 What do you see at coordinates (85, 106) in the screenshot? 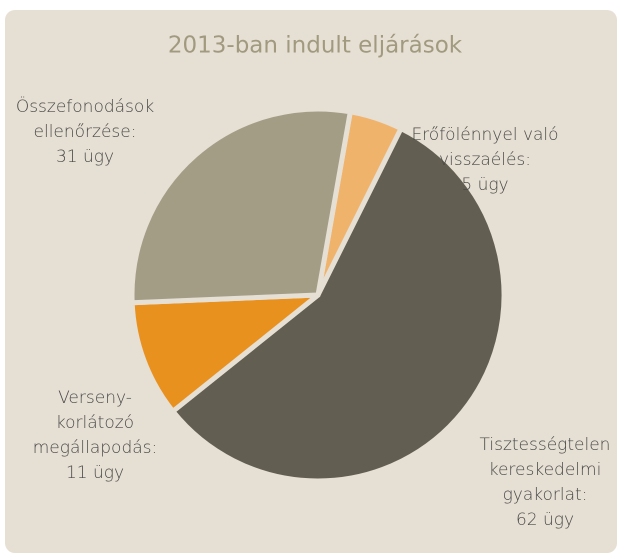
I see `slice-label: Összefonodások` at bounding box center [85, 106].